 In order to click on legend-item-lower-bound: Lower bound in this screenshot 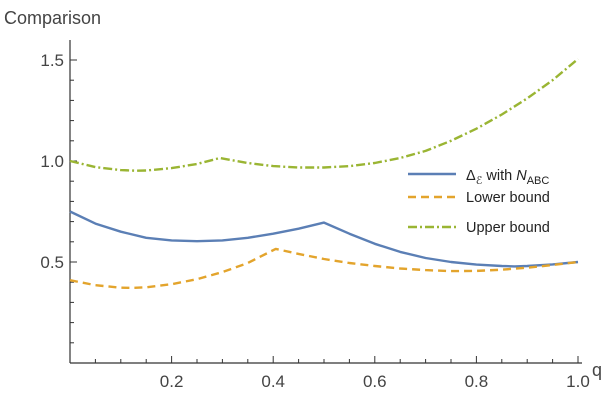, I will do `click(479, 198)`.